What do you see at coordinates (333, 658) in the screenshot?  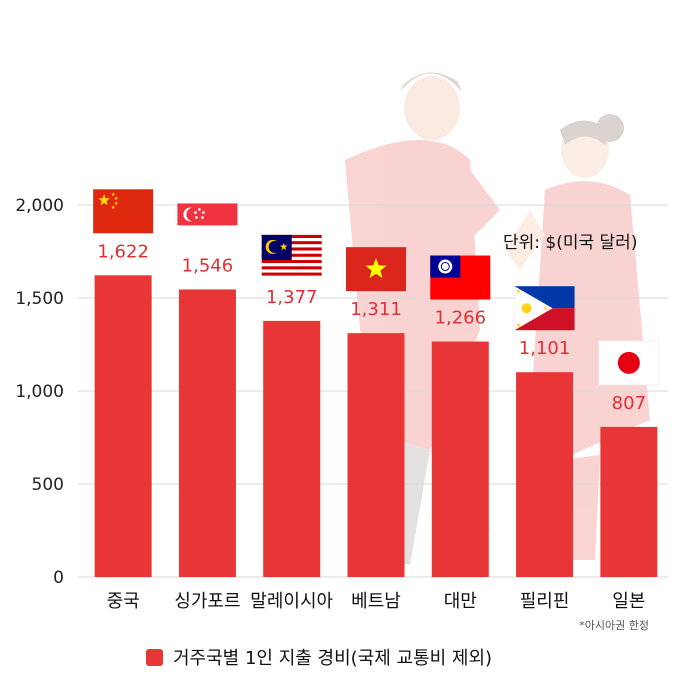 I see `legend-label: 거주국별 1인 지출 경비(국제 교통비 제외)` at bounding box center [333, 658].